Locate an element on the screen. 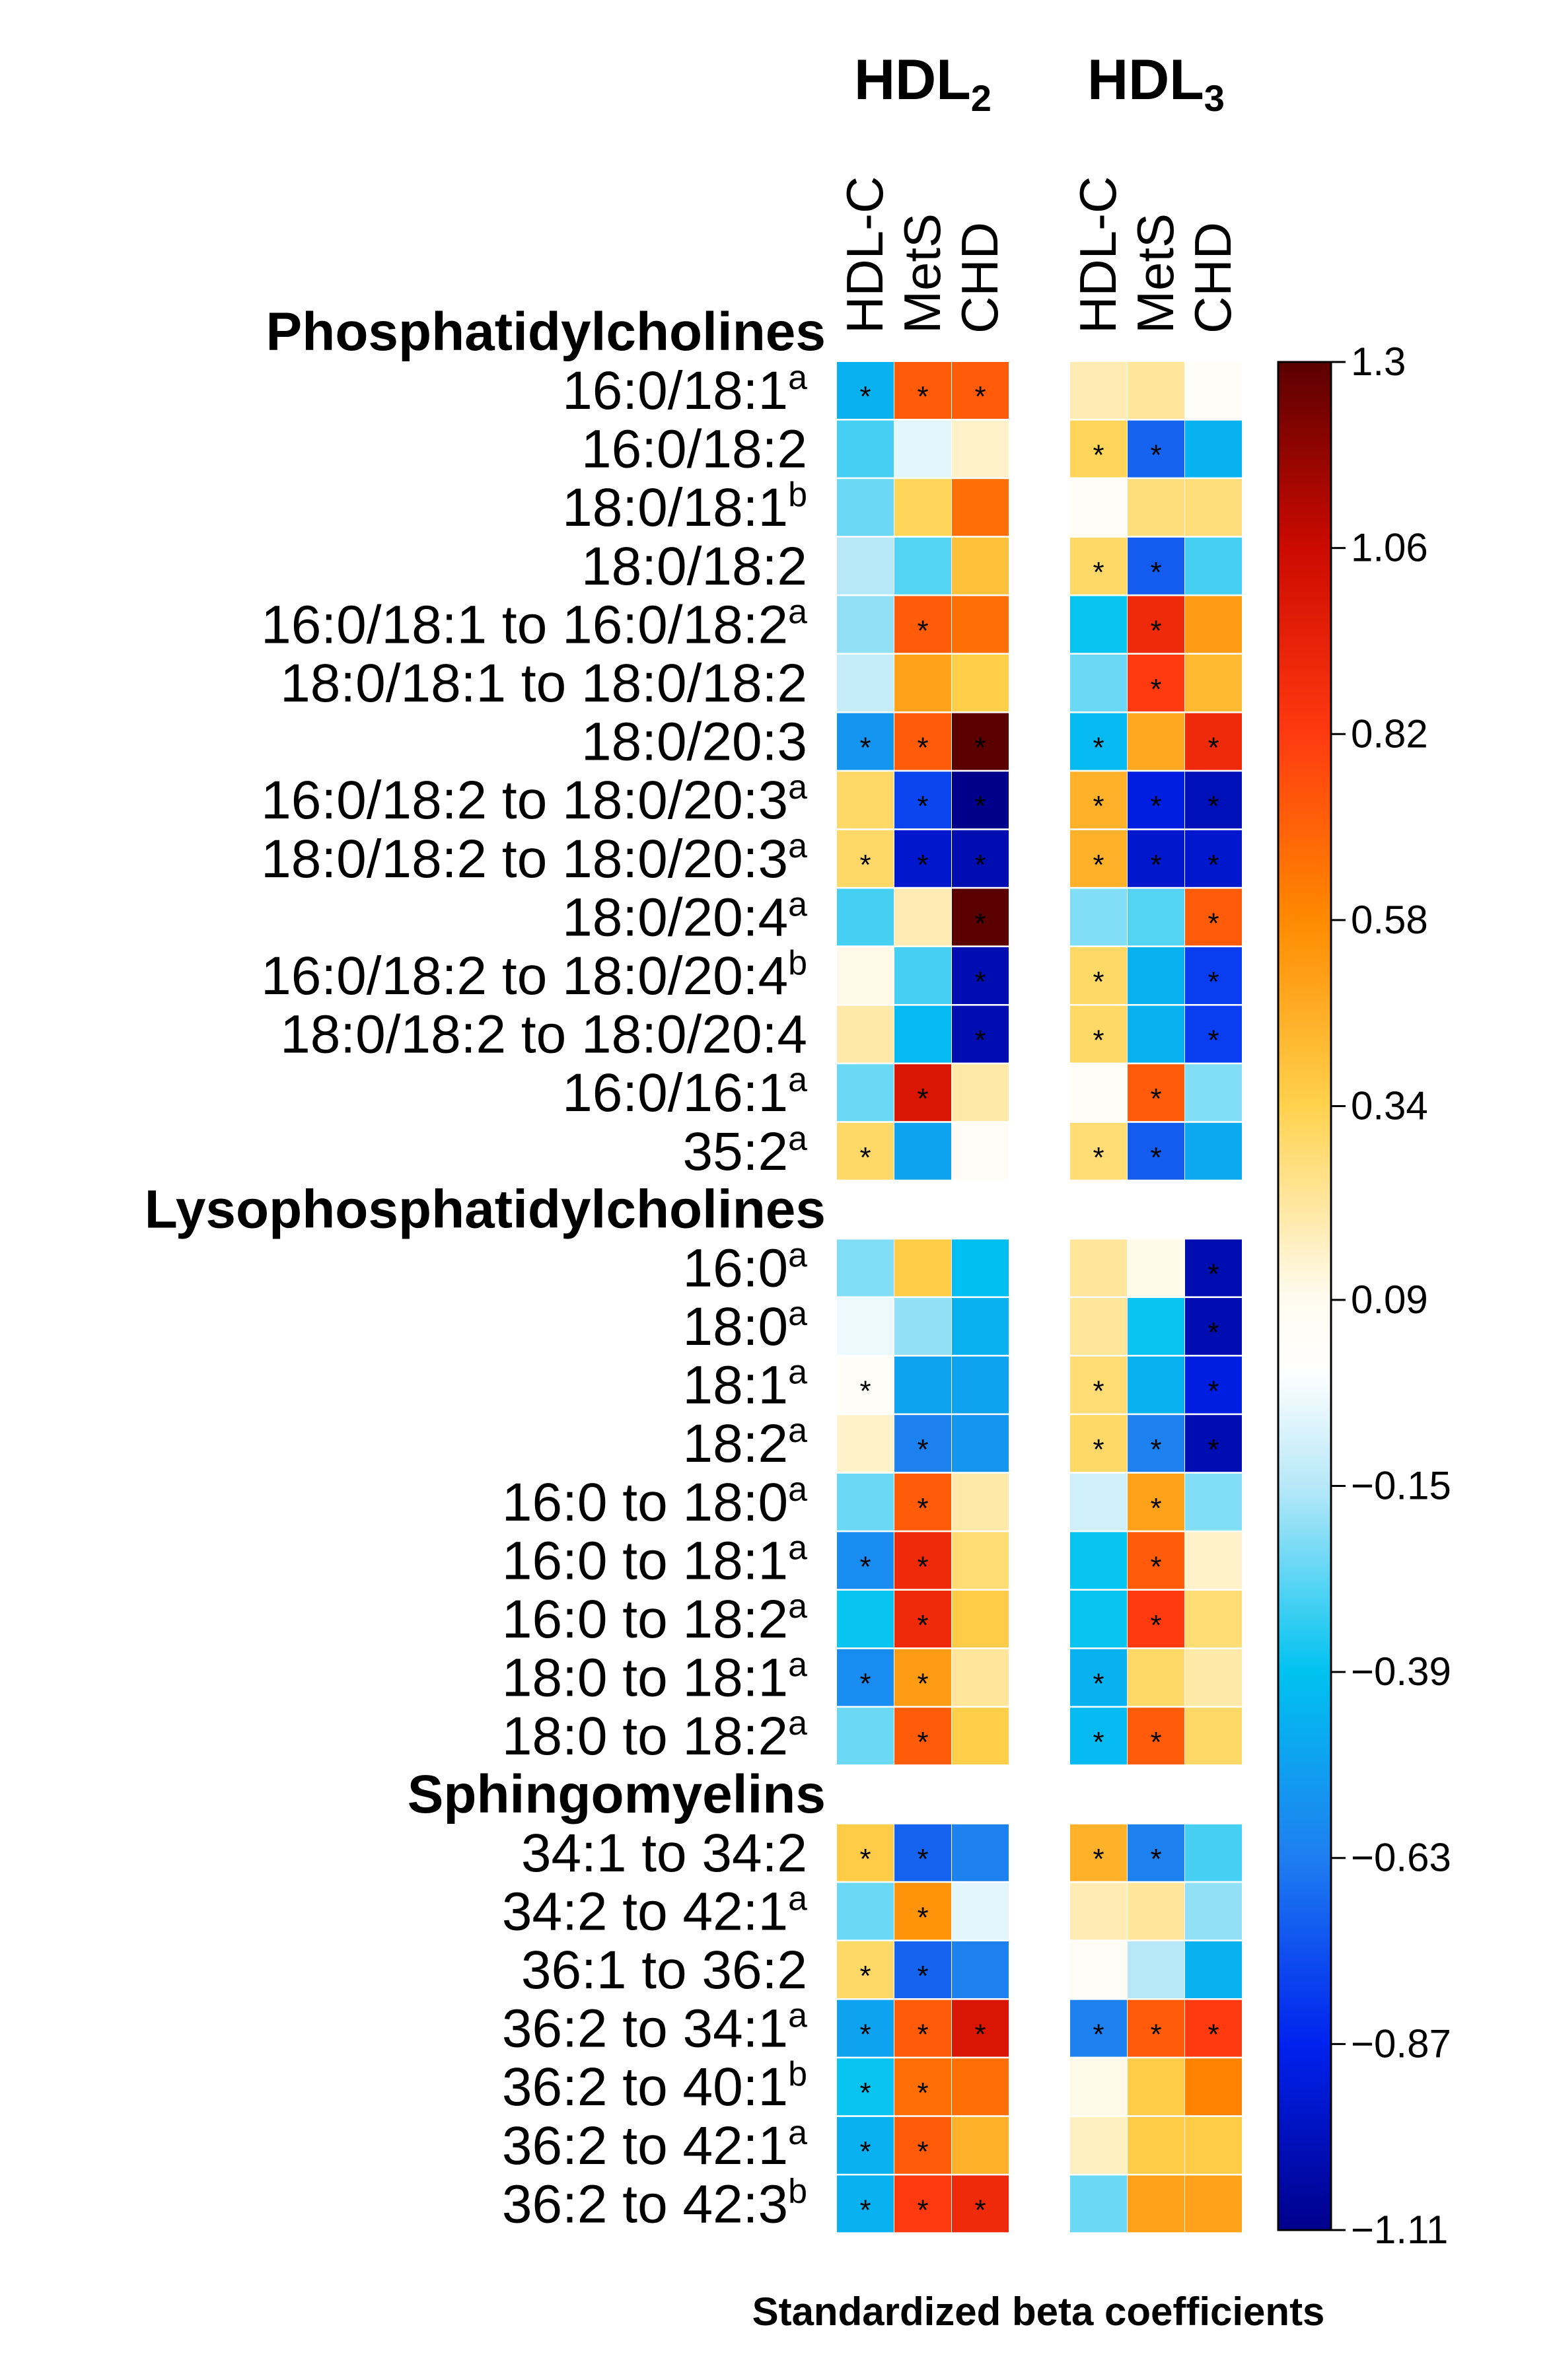 Image resolution: width=1551 pixels, height=2380 pixels. row-label-text: 18:0 is located at coordinates (735, 1327).